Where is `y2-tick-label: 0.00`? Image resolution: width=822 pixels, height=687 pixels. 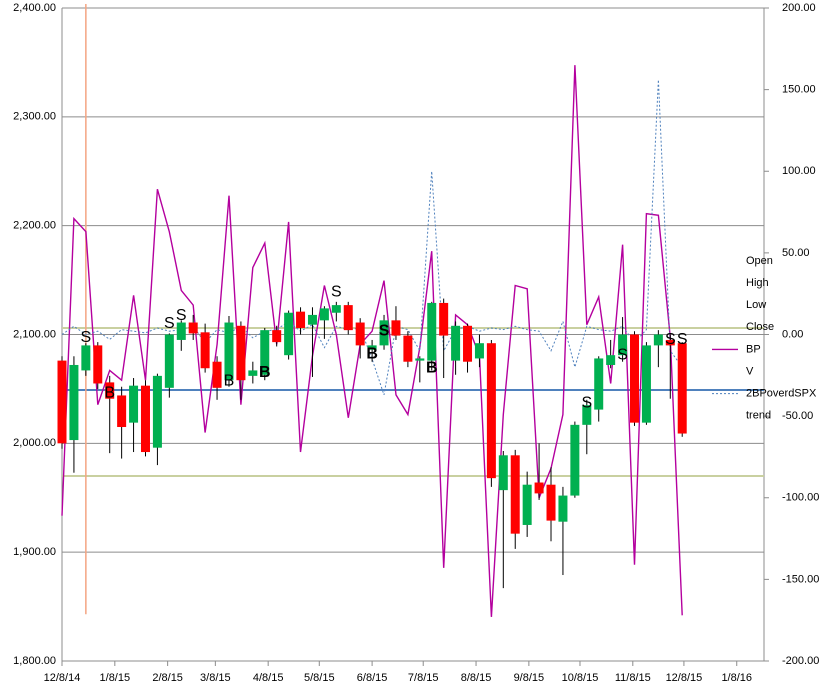
y2-tick-label: 0.00 is located at coordinates (792, 334).